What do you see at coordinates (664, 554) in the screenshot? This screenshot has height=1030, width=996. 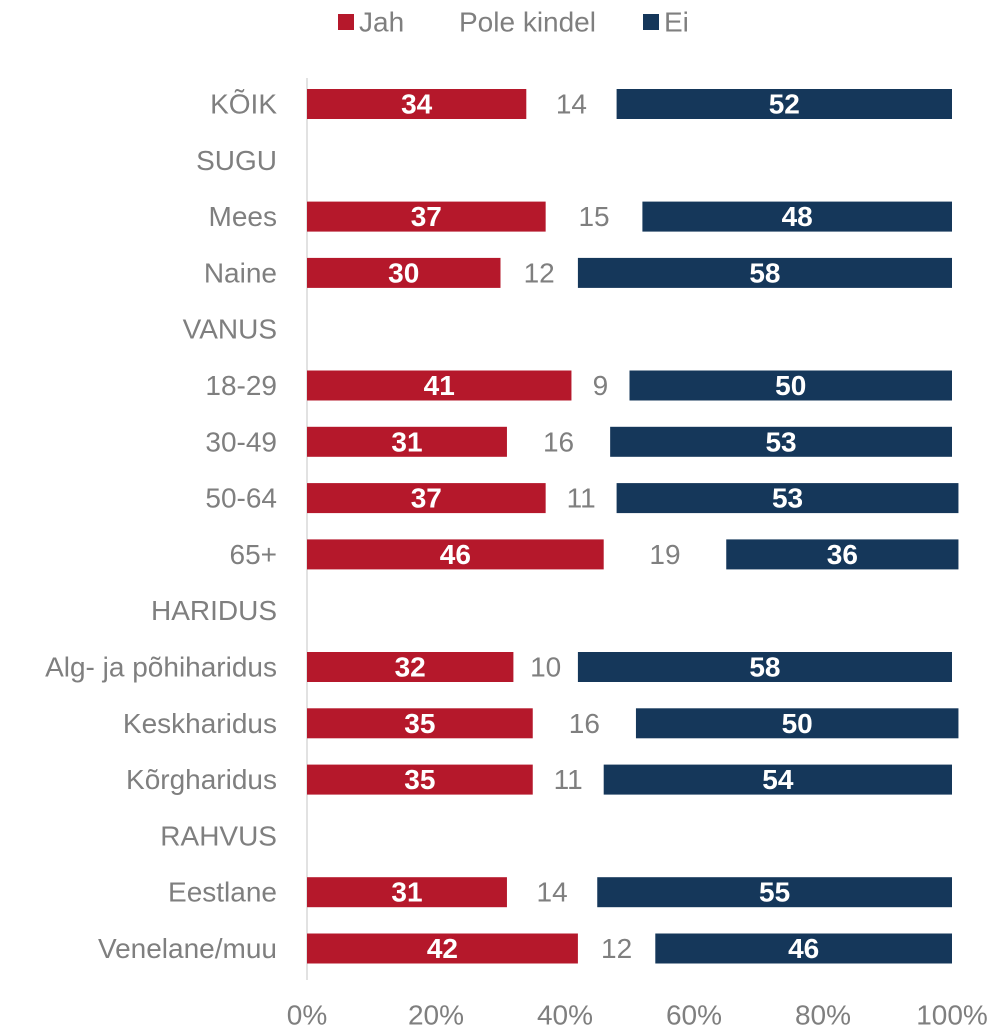 I see `data-label: 19` at bounding box center [664, 554].